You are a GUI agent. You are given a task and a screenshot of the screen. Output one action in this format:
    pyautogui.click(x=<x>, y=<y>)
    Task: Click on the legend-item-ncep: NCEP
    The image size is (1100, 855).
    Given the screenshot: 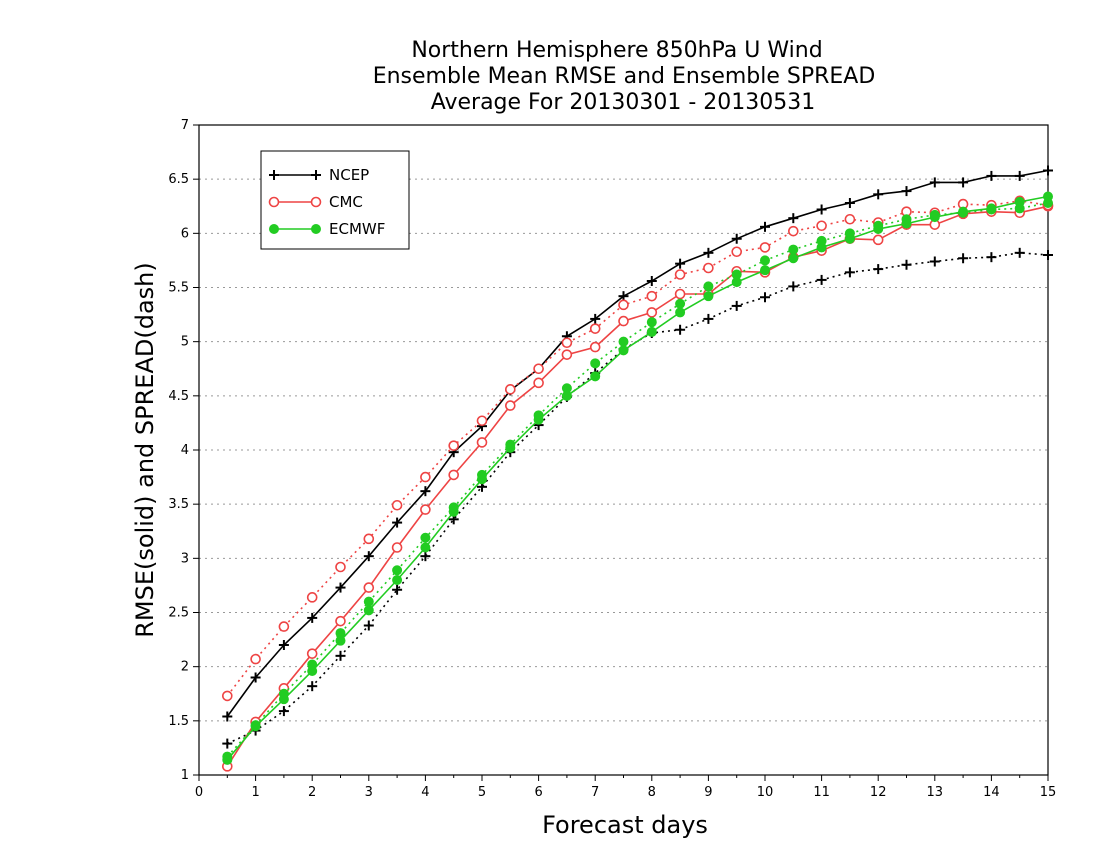 What is the action you would take?
    pyautogui.click(x=319, y=175)
    